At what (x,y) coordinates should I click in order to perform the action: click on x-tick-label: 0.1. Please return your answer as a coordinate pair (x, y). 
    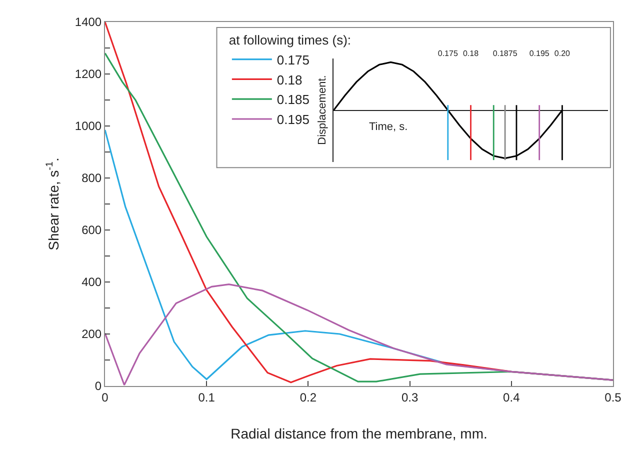
    Looking at the image, I should click on (207, 397).